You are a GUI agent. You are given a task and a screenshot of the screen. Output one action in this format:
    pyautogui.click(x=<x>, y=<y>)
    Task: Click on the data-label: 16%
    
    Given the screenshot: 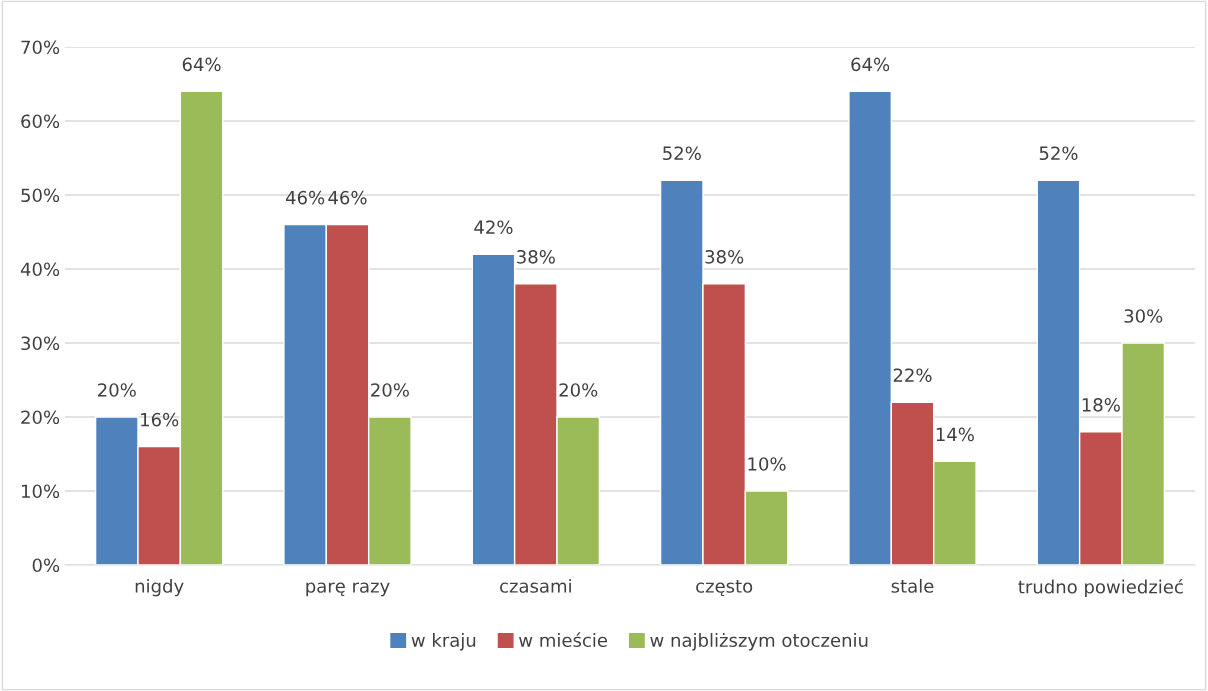 What is the action you would take?
    pyautogui.click(x=160, y=419)
    